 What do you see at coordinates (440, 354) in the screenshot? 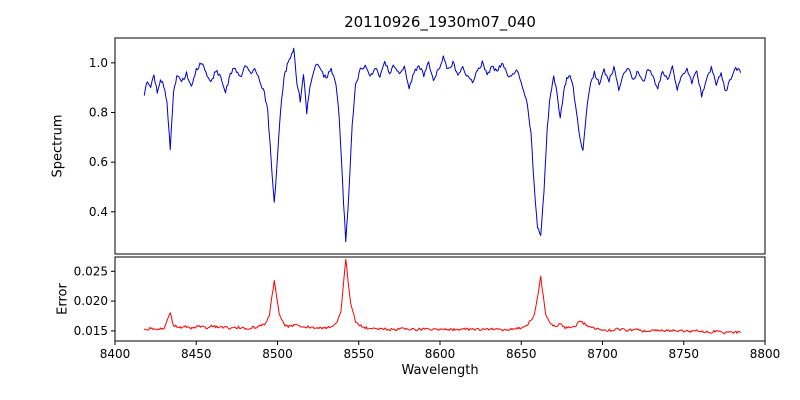
I see `x-tick-label: 8600` at bounding box center [440, 354].